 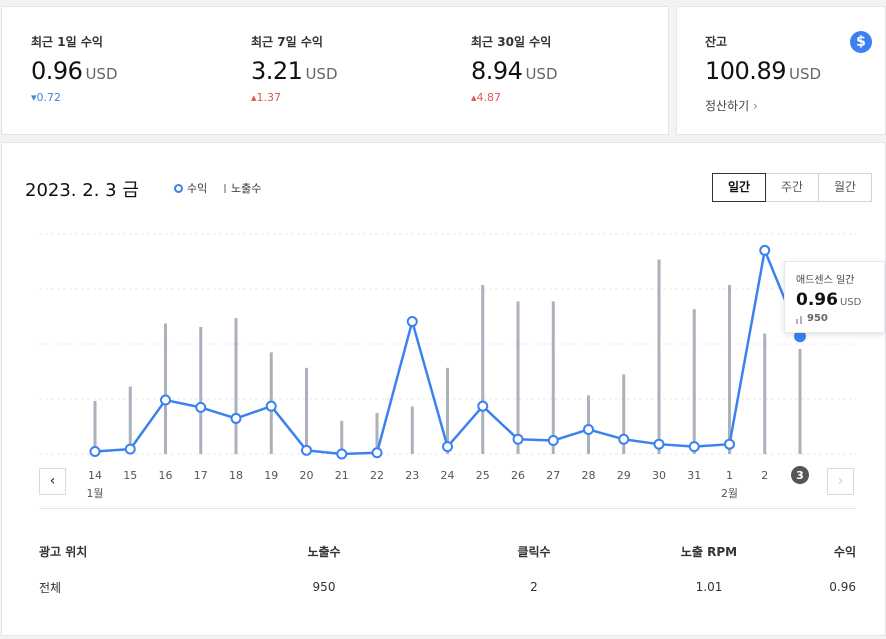 I want to click on tooltip-title: 애드센스 일간, so click(x=825, y=280).